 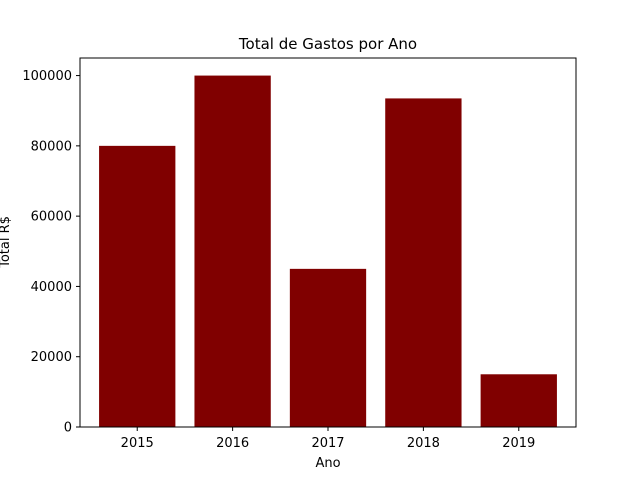 I want to click on bar-2019, so click(x=518, y=400).